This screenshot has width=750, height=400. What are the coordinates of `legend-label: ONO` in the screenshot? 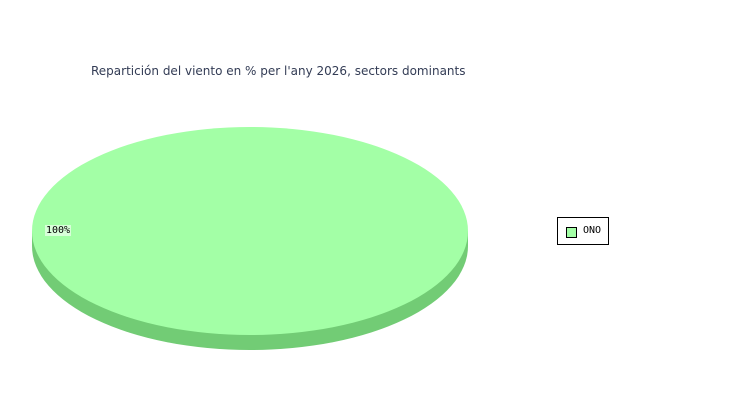 It's located at (592, 230).